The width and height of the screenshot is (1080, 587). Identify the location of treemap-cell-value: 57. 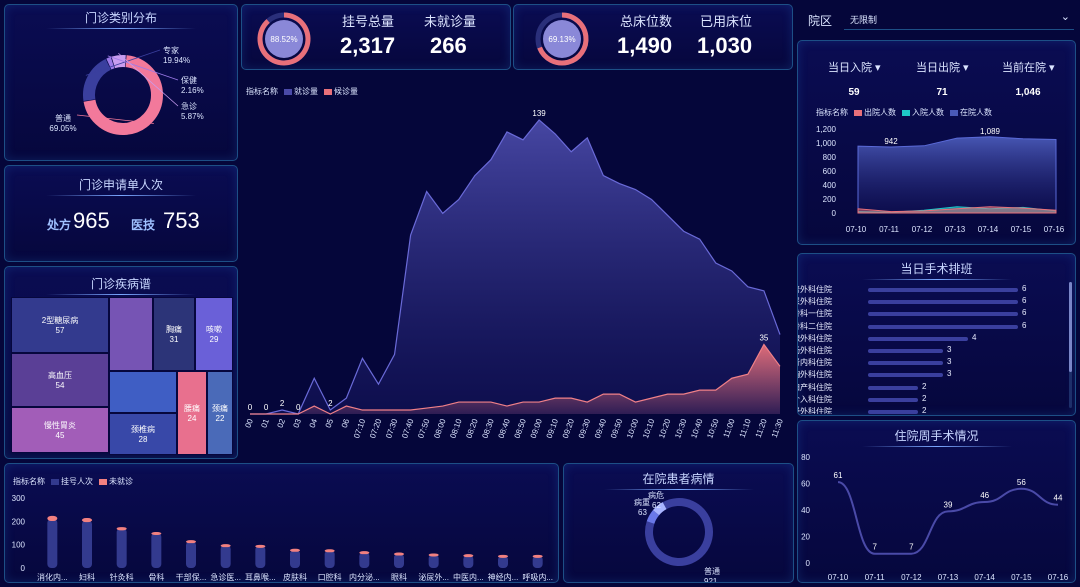
(60, 330).